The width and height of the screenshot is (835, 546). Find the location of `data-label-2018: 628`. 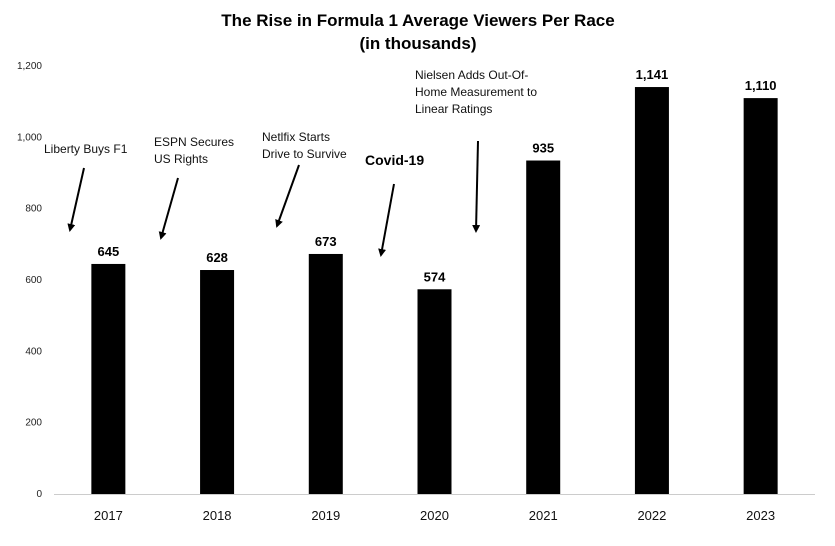

data-label-2018: 628 is located at coordinates (217, 257).